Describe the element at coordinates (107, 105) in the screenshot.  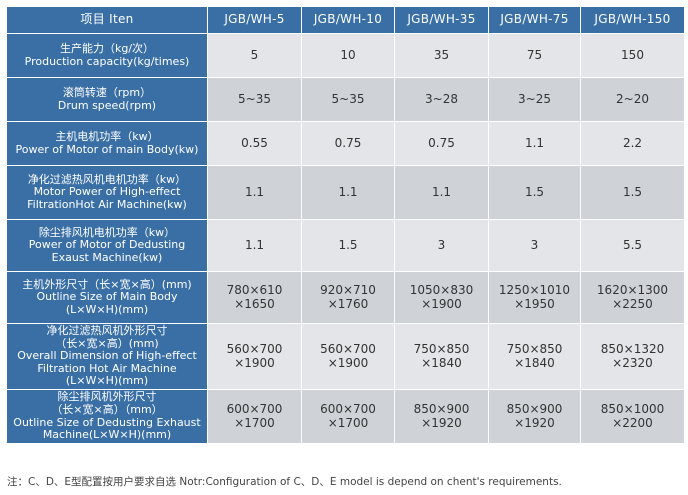
I see `row-label-line: Drum speed(rpm)` at that location.